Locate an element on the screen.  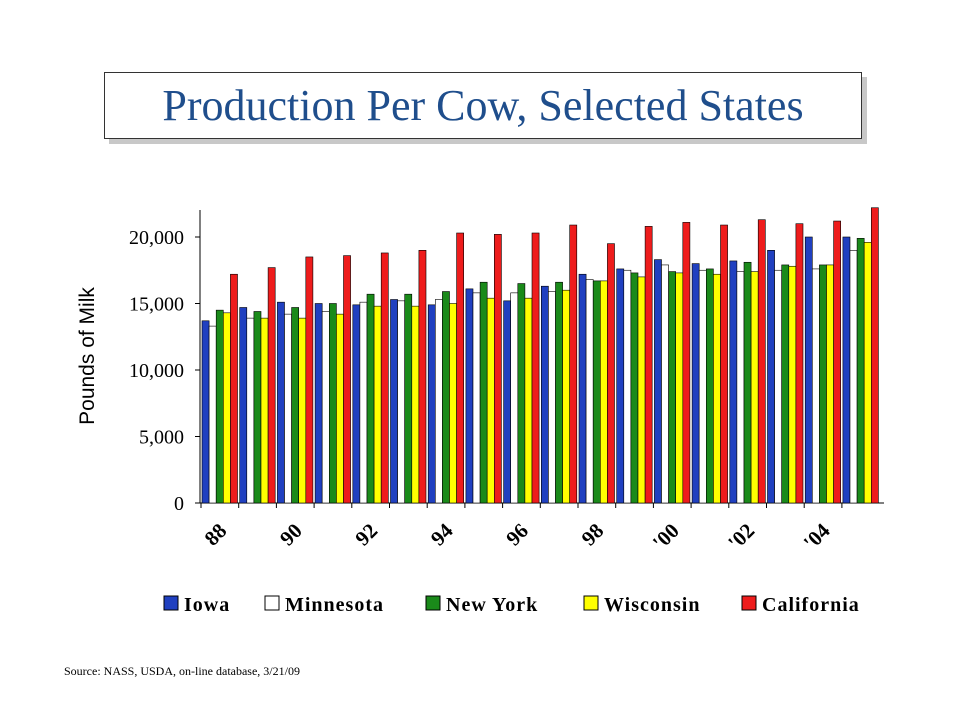
legend-swatch-iowa is located at coordinates (171, 603).